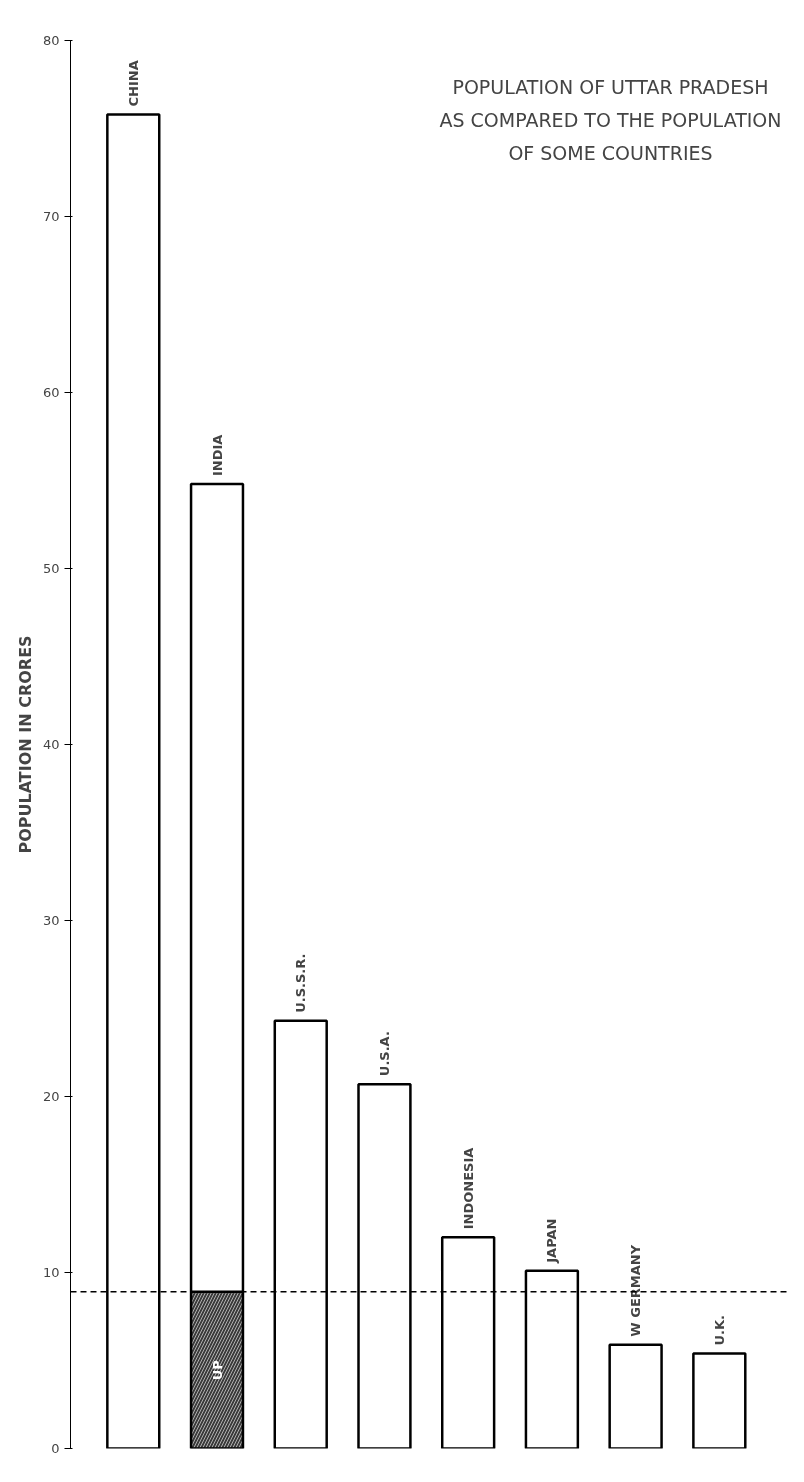 This screenshot has height=1482, width=804. I want to click on series-label: UP, so click(217, 1370).